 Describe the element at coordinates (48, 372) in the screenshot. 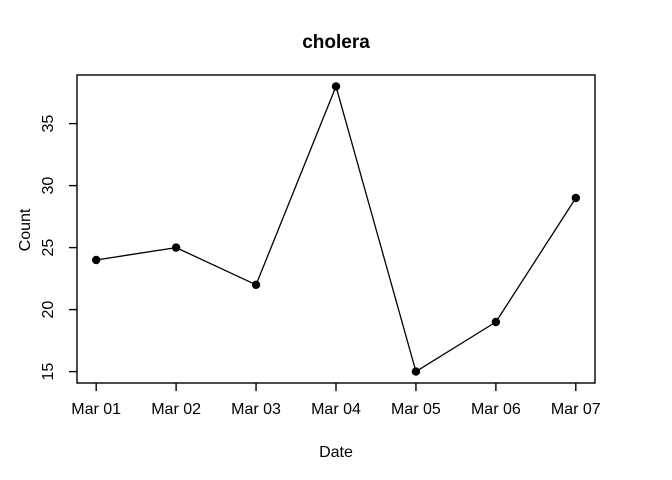

I see `y-tick-label: 15` at that location.